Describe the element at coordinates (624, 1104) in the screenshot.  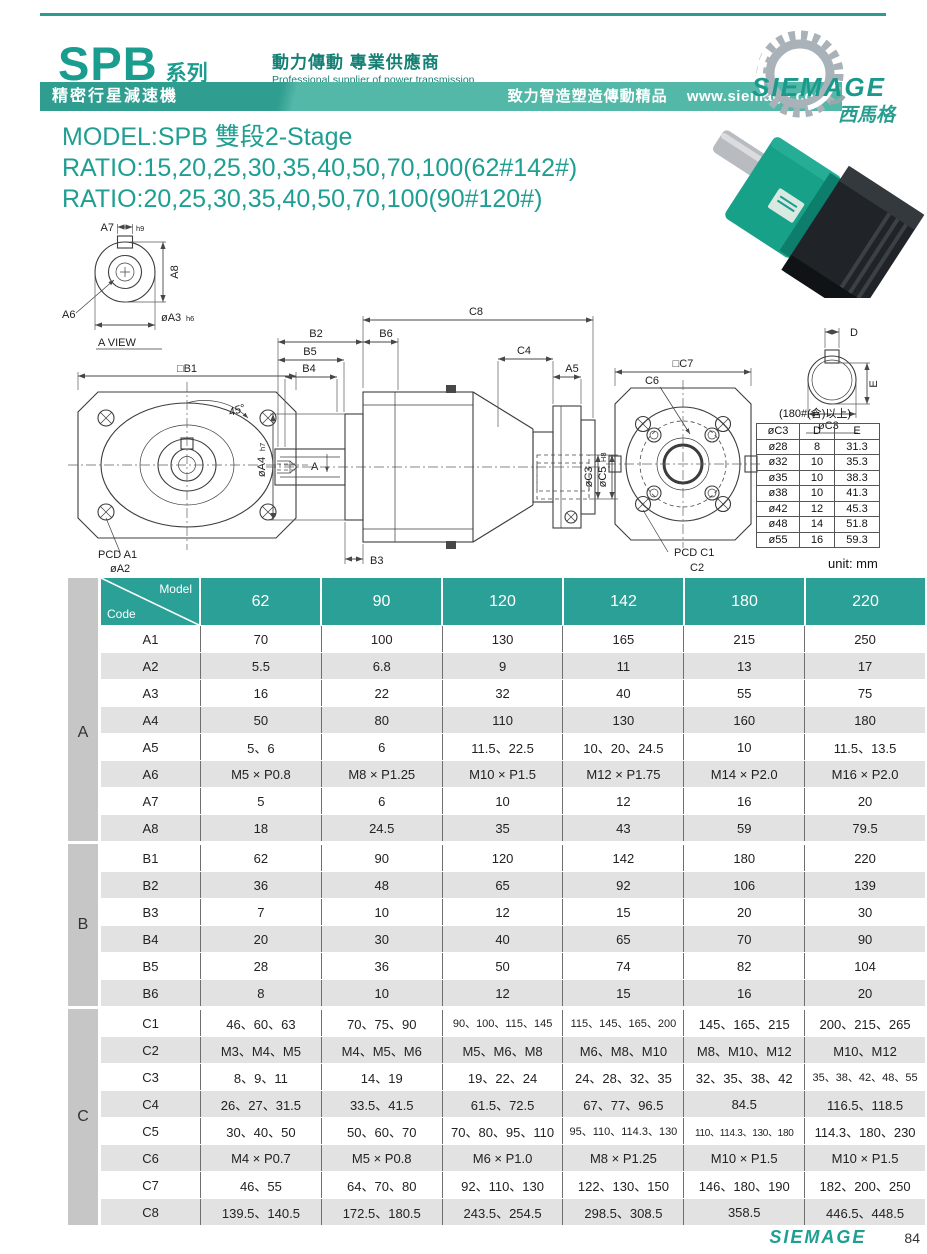
I see `cell-C4-142: 67、77、96.5` at that location.